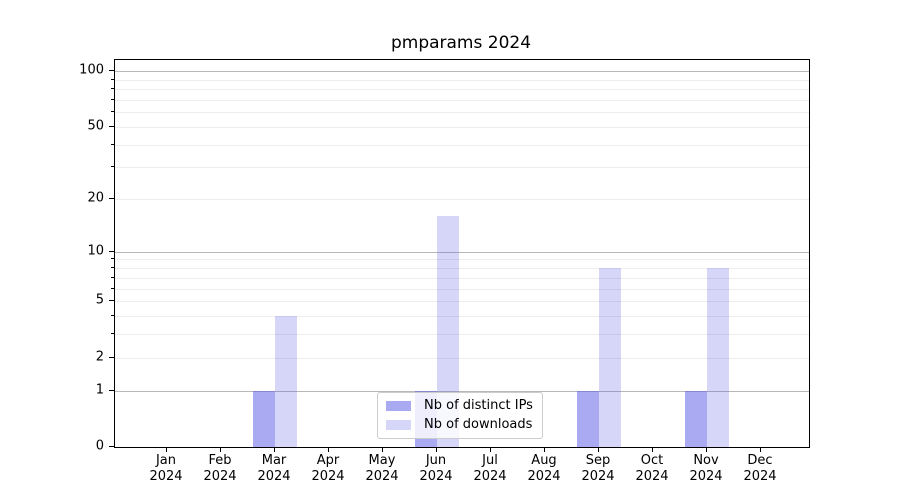  Describe the element at coordinates (328, 468) in the screenshot. I see `x-axis-tick-label: Apr 2024` at that location.